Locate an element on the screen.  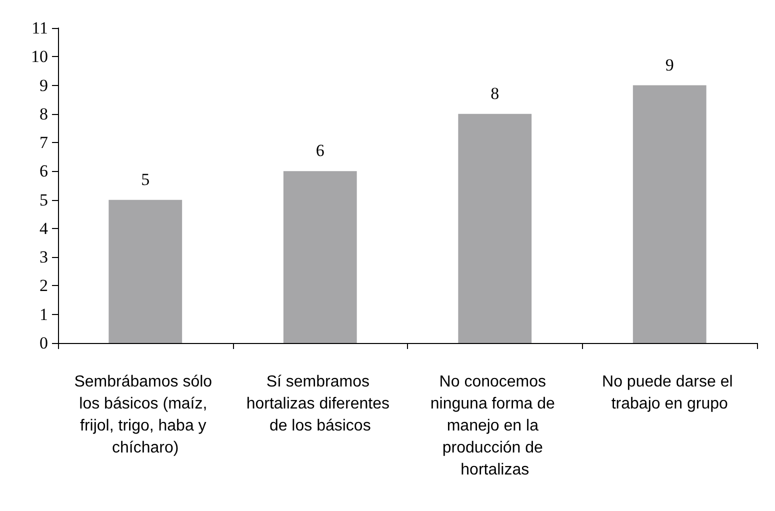
y-tick-label: 7 is located at coordinates (44, 142).